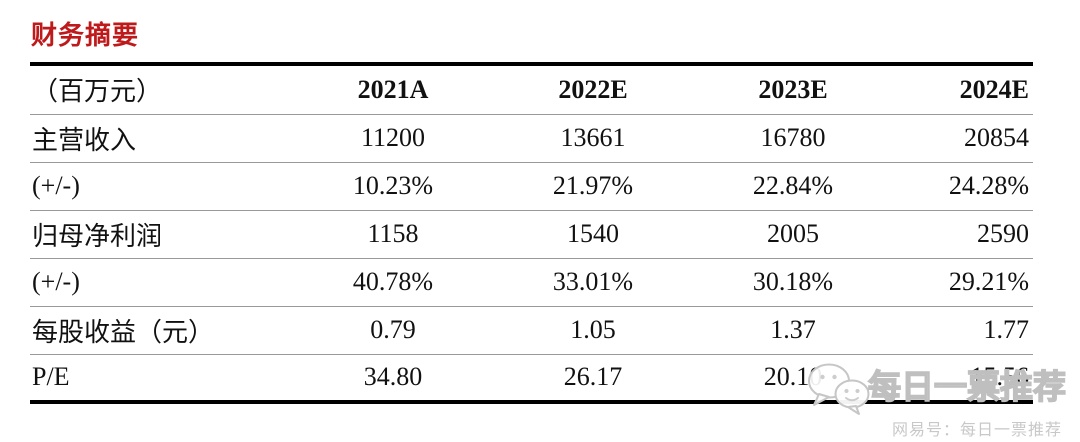 The width and height of the screenshot is (1080, 442). What do you see at coordinates (593, 281) in the screenshot?
I see `table-cell: 33.01%` at bounding box center [593, 281].